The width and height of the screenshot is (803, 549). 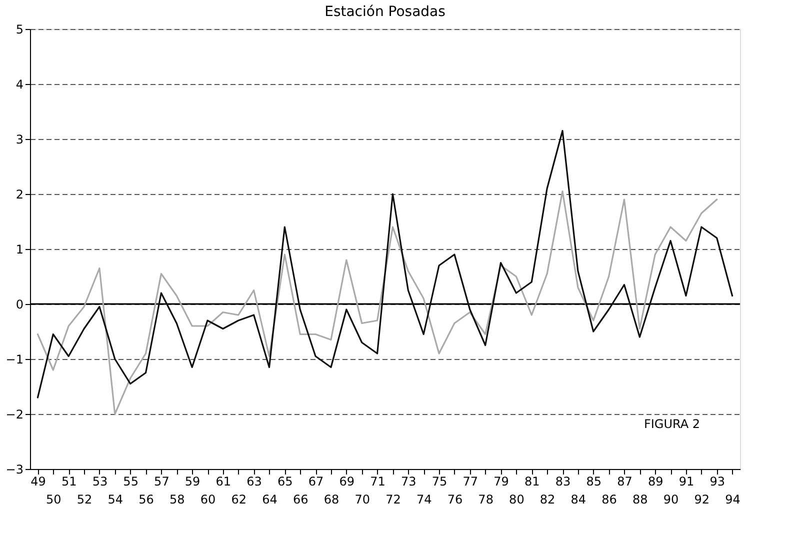 I want to click on x-tick-label: 55, so click(x=130, y=481).